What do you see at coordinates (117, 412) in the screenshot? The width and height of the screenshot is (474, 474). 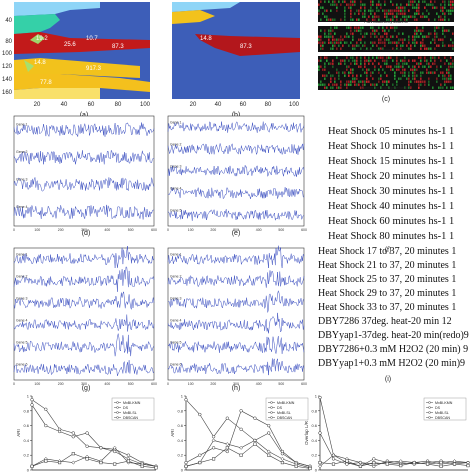 I see `legend-marker` at bounding box center [117, 412].